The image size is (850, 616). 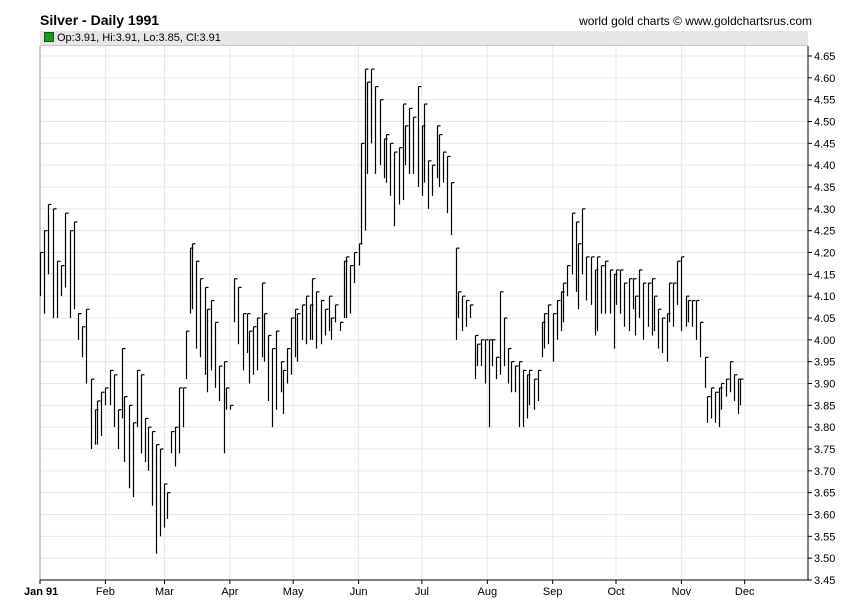 What do you see at coordinates (164, 592) in the screenshot?
I see `x-tick-label: Mar` at bounding box center [164, 592].